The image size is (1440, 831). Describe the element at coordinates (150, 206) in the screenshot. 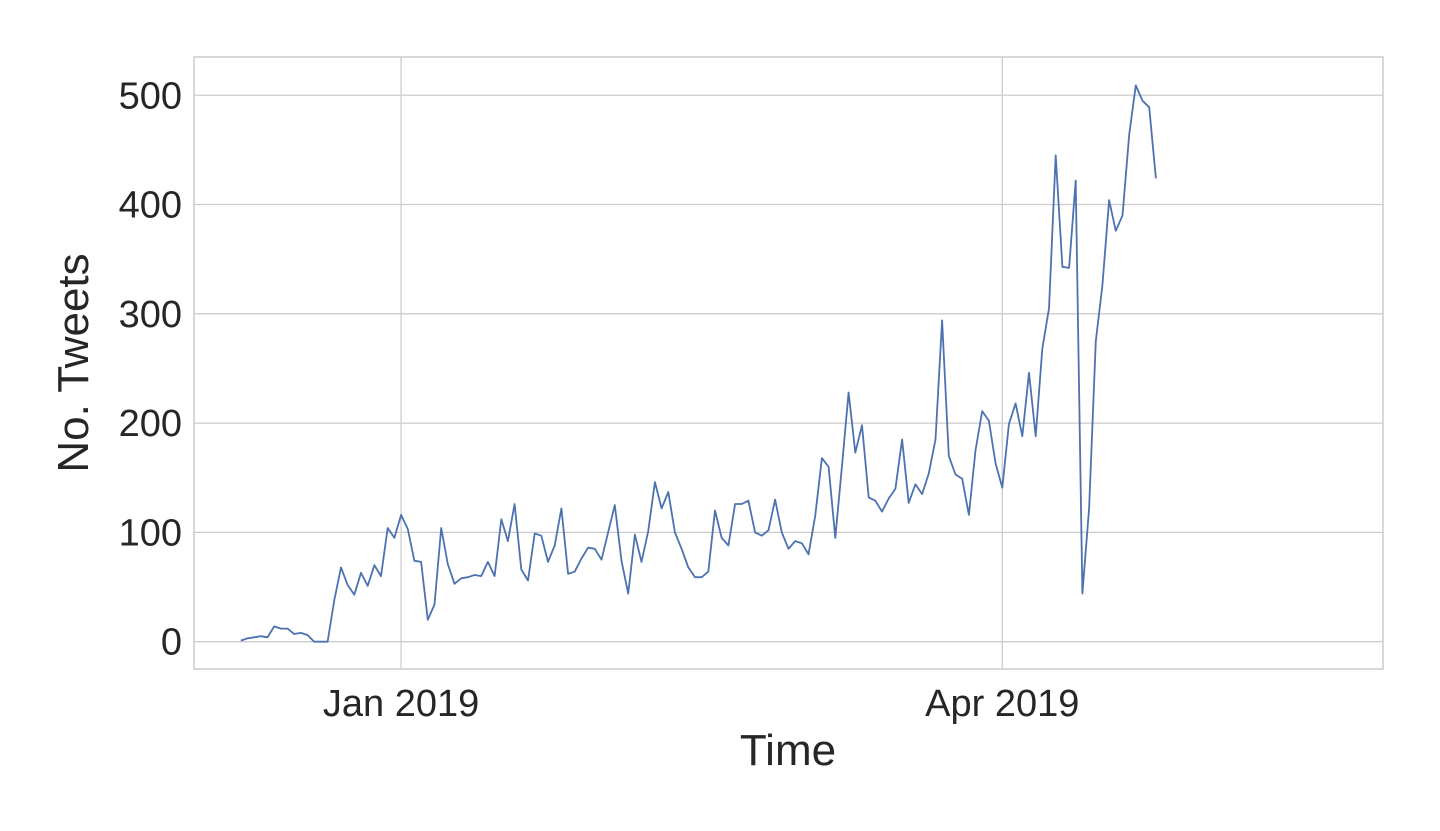

I see `y-tick-label: 400` at that location.